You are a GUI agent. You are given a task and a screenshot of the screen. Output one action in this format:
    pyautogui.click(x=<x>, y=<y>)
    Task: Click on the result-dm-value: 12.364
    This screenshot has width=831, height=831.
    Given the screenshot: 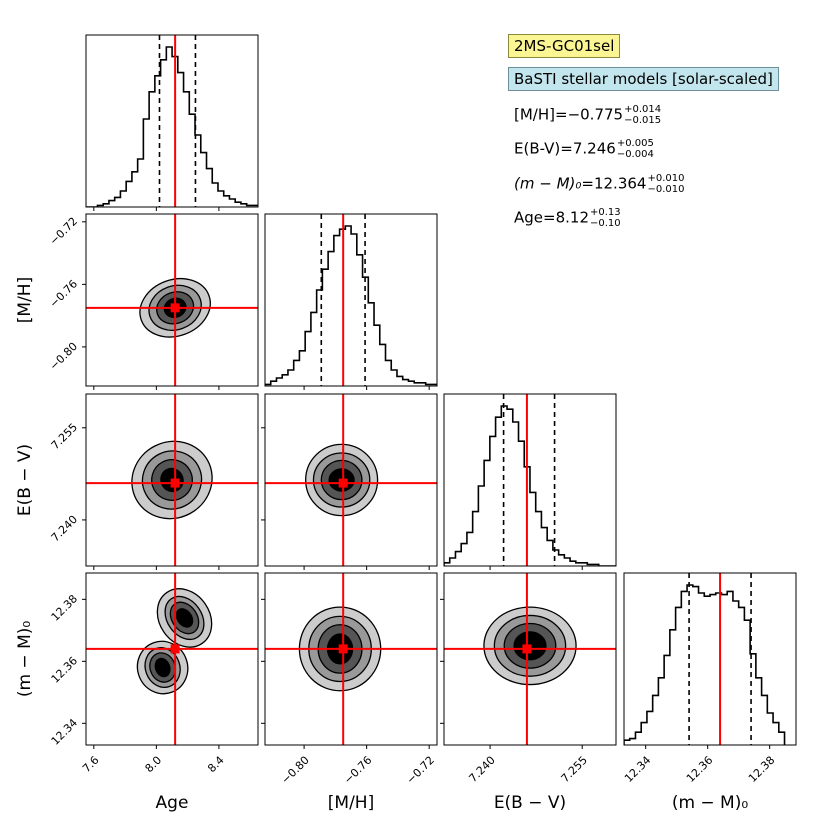 What is the action you would take?
    pyautogui.click(x=620, y=183)
    